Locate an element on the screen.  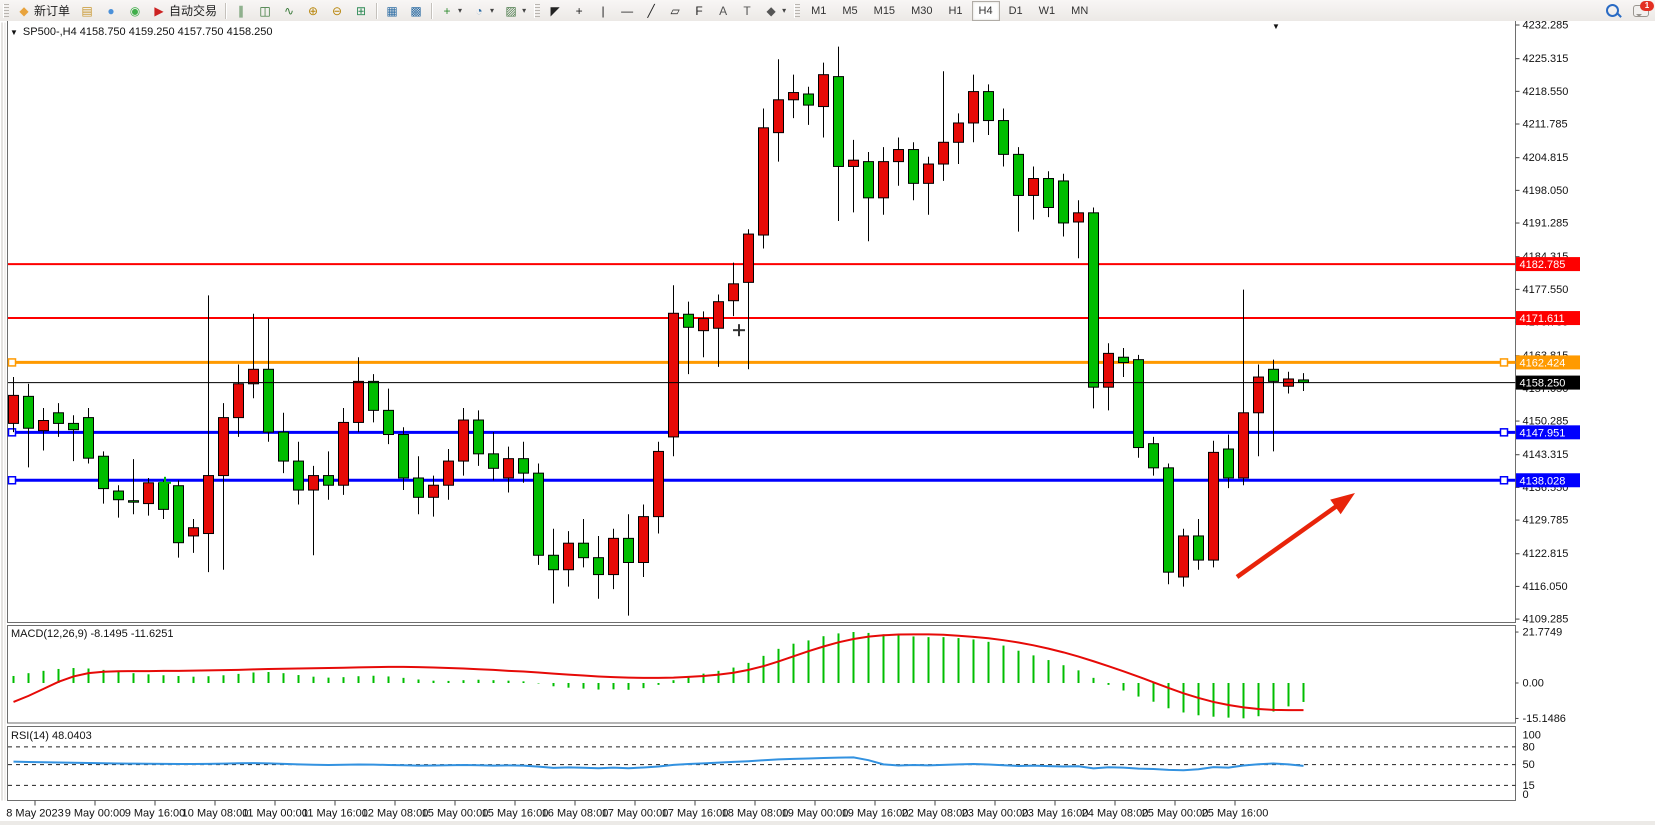
trend-arrow-annotation is located at coordinates (1295, 536).